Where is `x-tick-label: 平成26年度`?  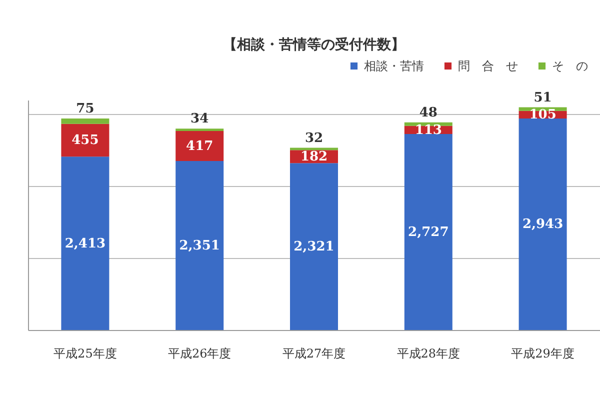
x-tick-label: 平成26年度 is located at coordinates (200, 353).